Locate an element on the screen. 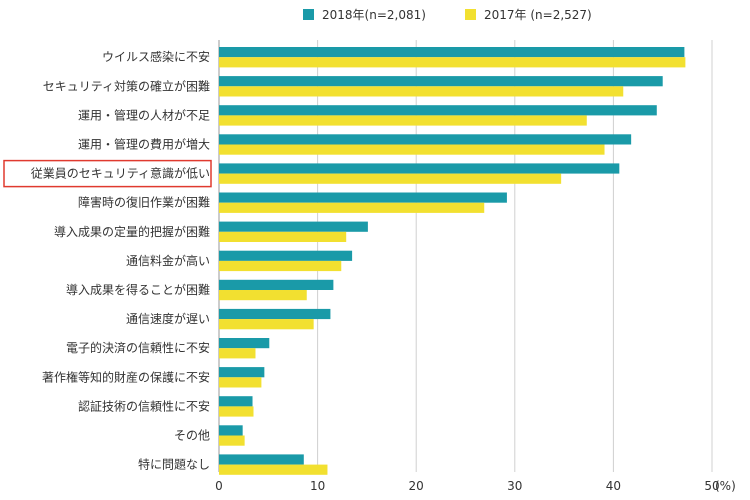 Image resolution: width=750 pixels, height=500 pixels. category-label-5: 障害時の復旧作業が困難 is located at coordinates (144, 202).